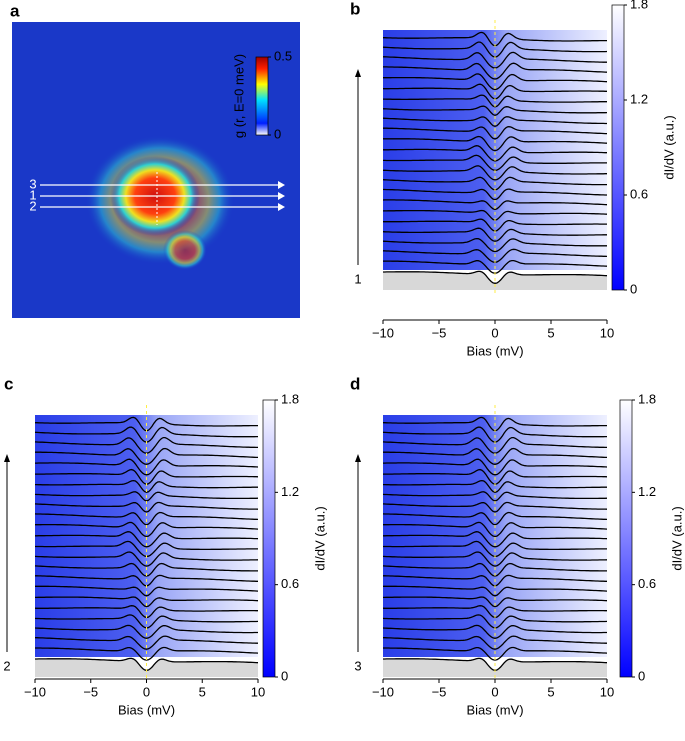  I want to click on panel-letter: b, so click(355, 9).